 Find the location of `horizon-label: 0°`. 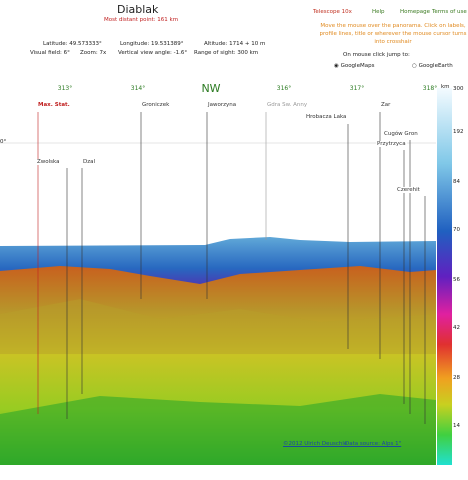

horizon-label: 0° is located at coordinates (3, 142).